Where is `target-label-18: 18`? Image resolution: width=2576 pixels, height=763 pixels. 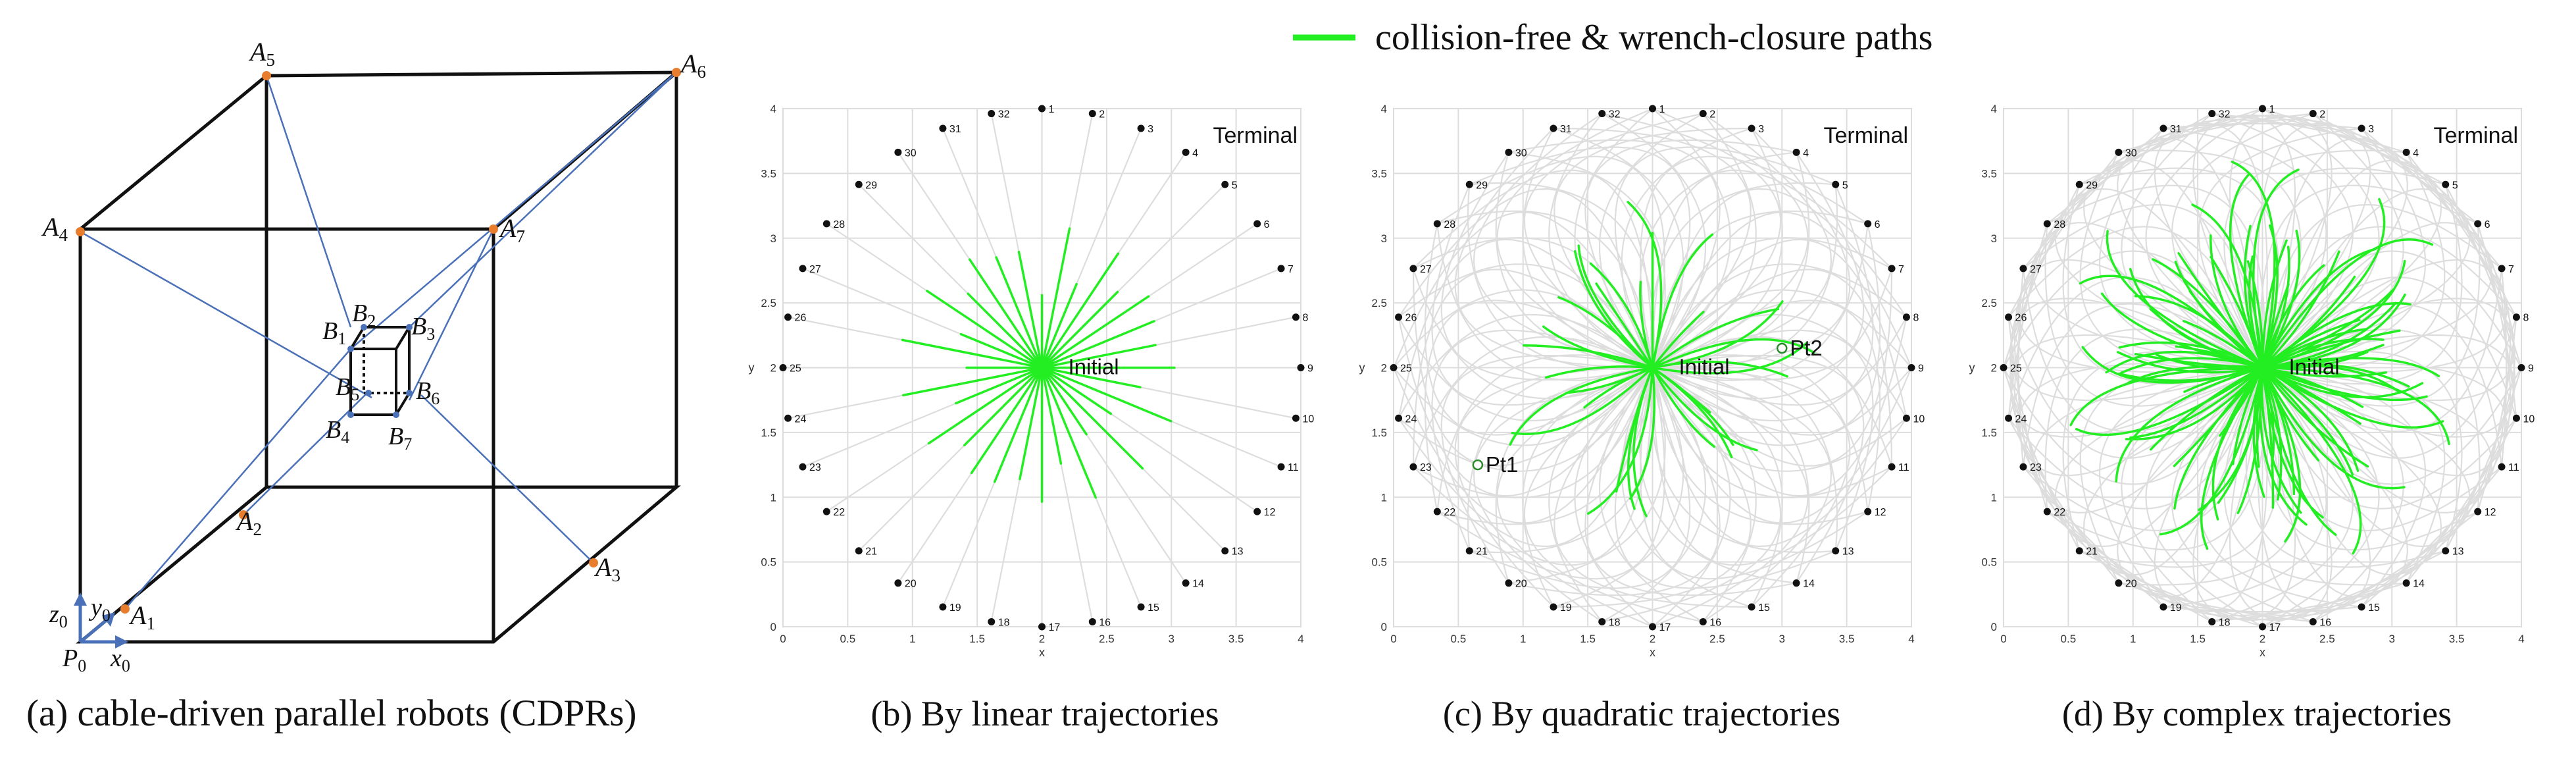
target-label-18: 18 is located at coordinates (2225, 622).